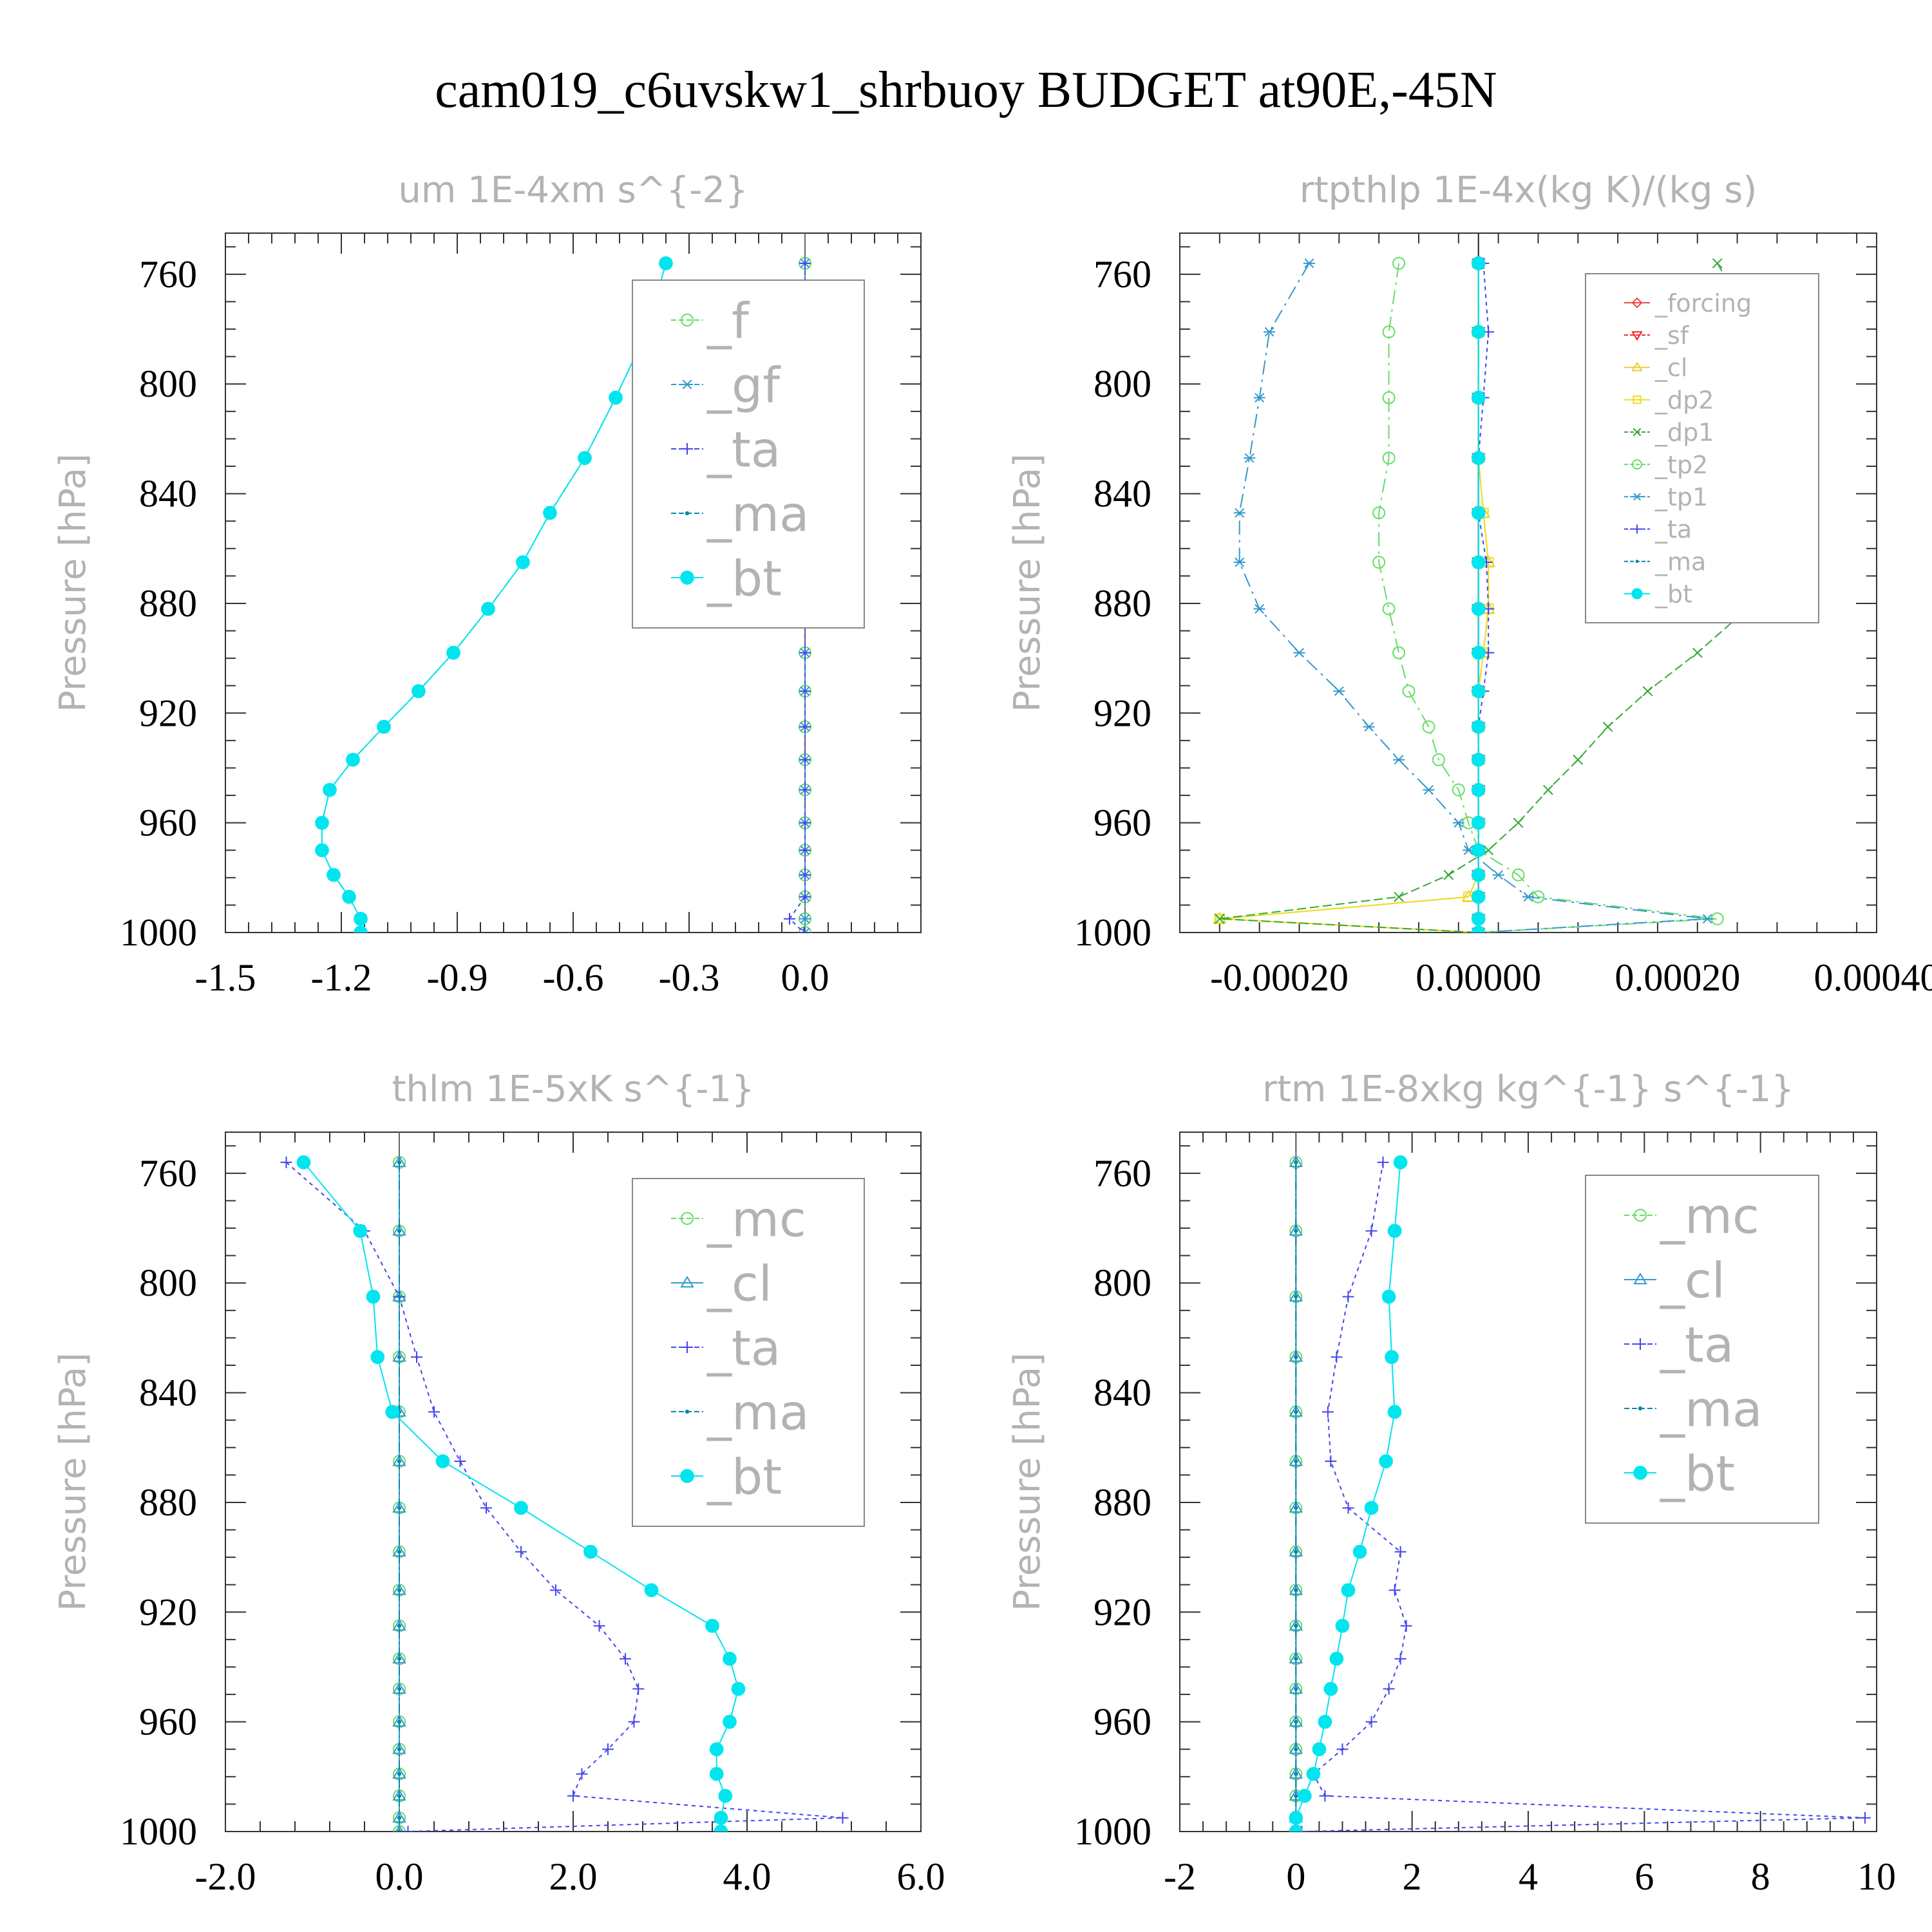  What do you see at coordinates (1760, 1876) in the screenshot?
I see `x-tick-label: 8` at bounding box center [1760, 1876].